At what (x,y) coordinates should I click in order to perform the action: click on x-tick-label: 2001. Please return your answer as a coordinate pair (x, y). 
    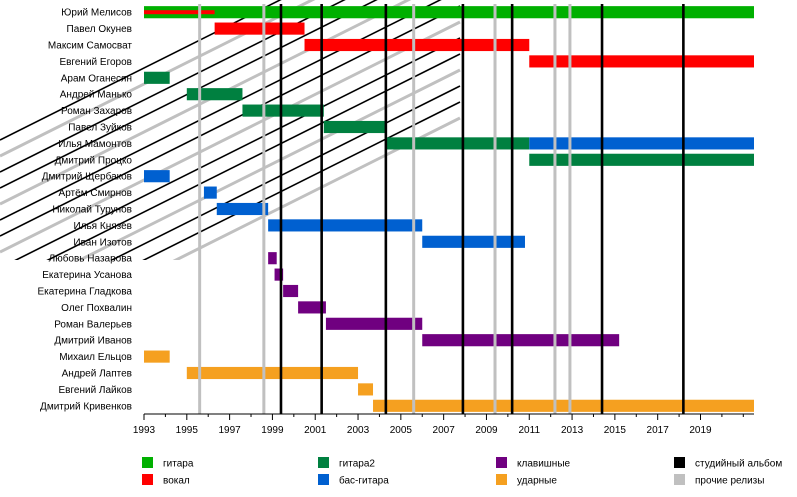
    Looking at the image, I should click on (315, 430).